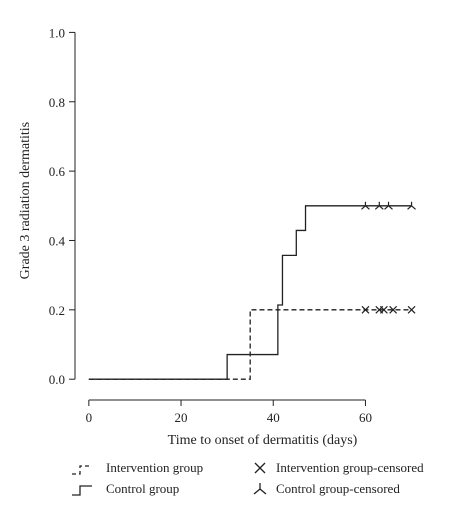 The image size is (474, 514). What do you see at coordinates (57, 310) in the screenshot?
I see `y-tick-label: 0.2` at bounding box center [57, 310].